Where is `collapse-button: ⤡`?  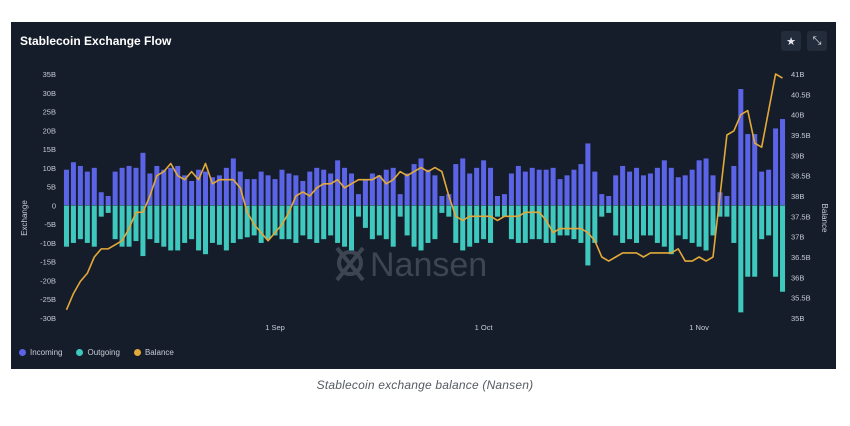
collapse-button: ⤡ is located at coordinates (817, 41).